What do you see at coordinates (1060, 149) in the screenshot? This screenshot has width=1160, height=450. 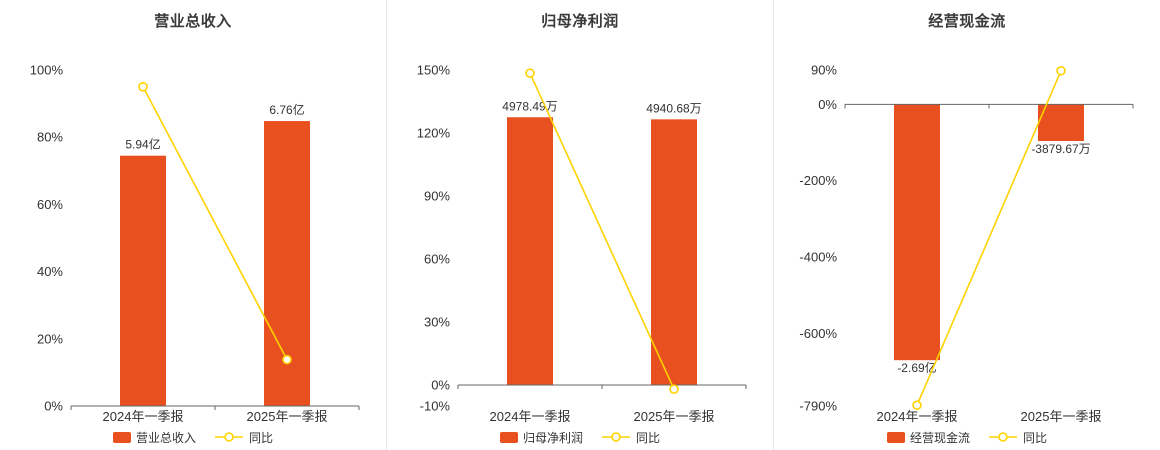 I see `bar-value-label: -3879.67万` at bounding box center [1060, 149].